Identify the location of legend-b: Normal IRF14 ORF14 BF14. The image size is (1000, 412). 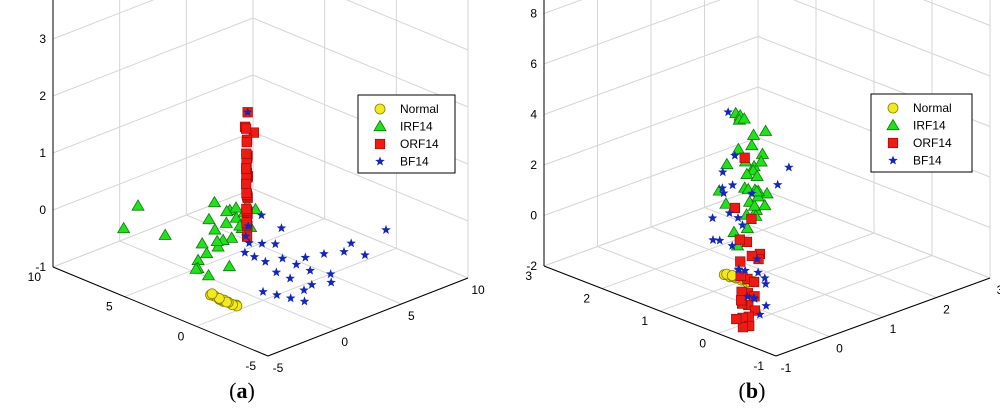
(921, 133).